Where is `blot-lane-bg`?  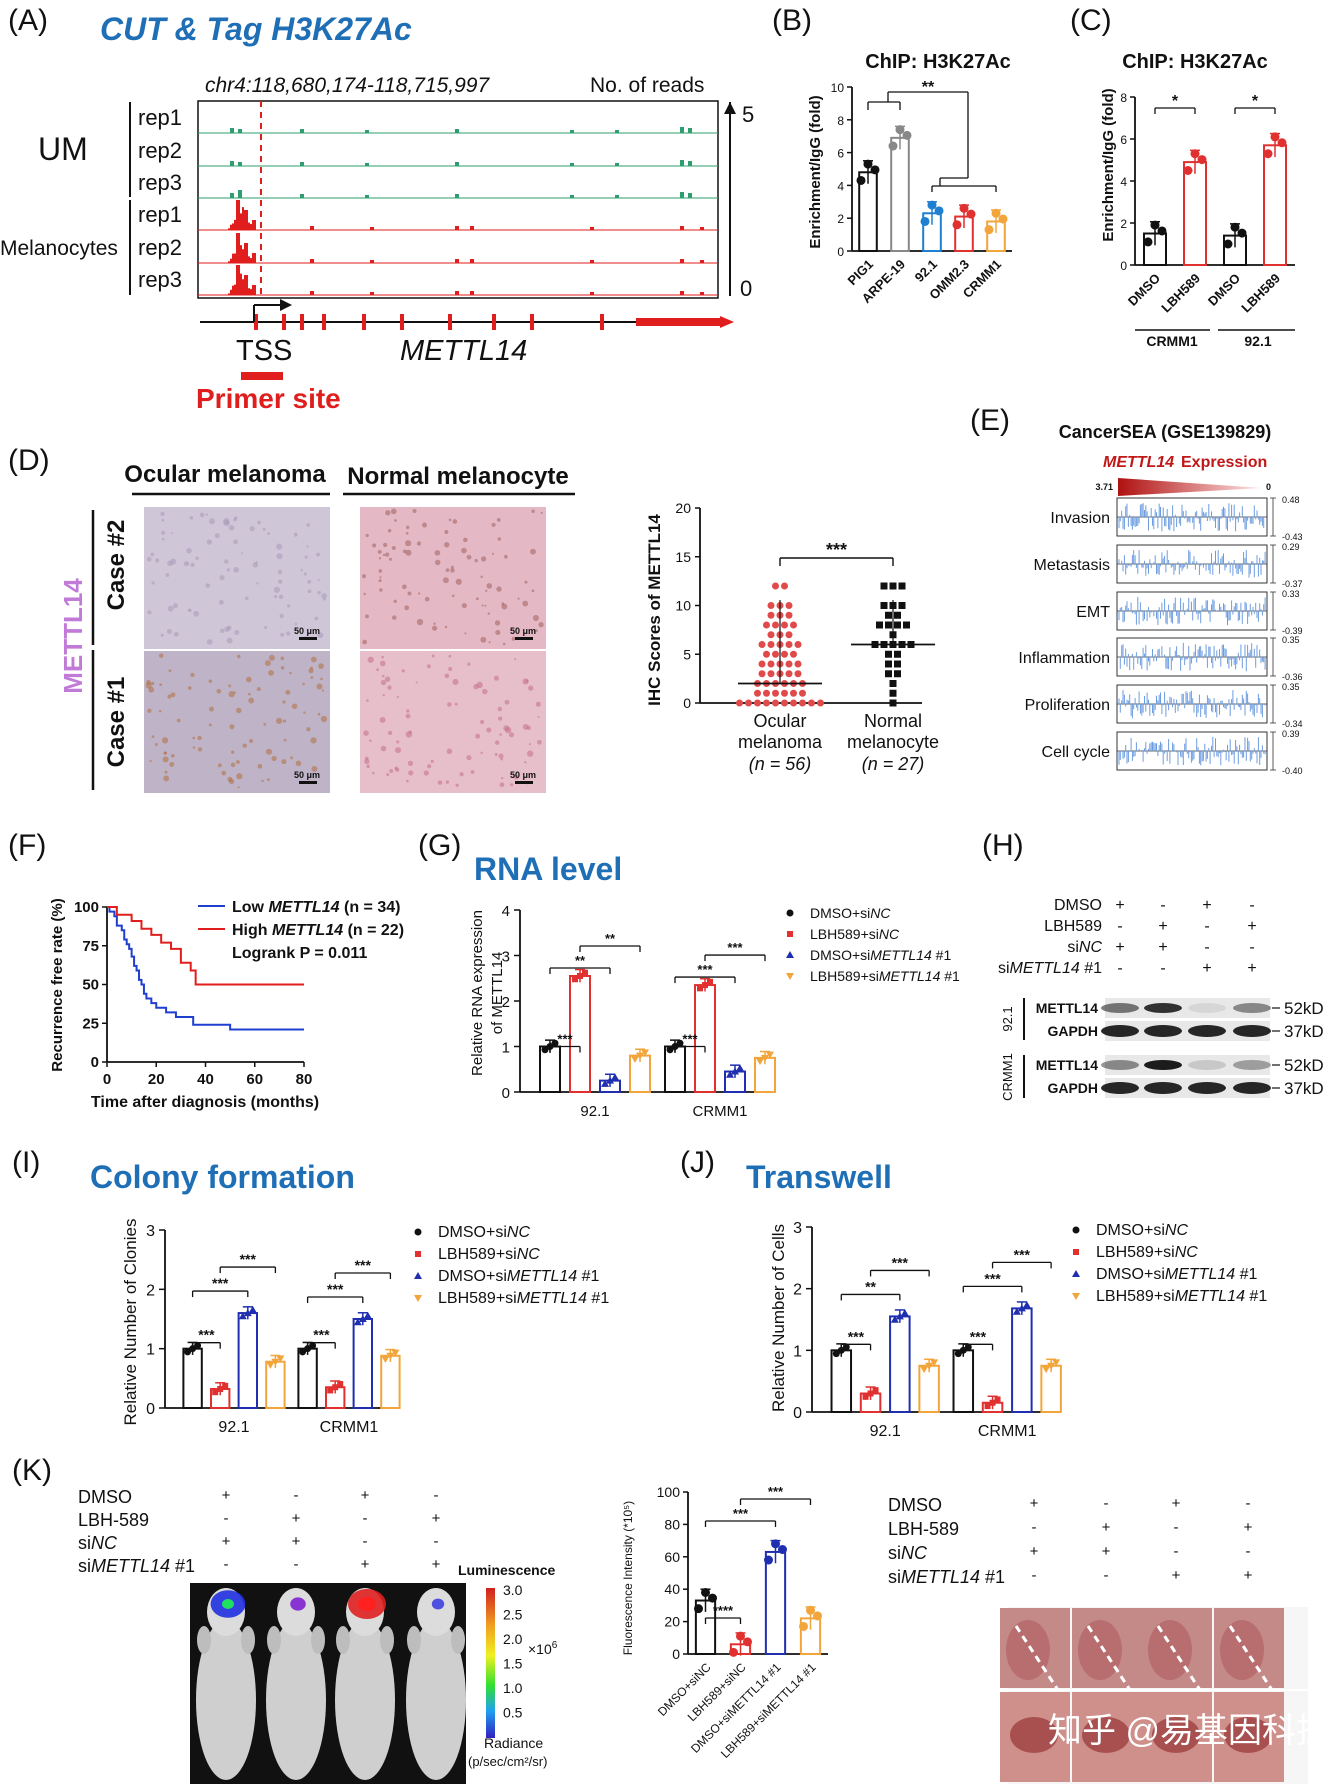 blot-lane-bg is located at coordinates (1187, 1088).